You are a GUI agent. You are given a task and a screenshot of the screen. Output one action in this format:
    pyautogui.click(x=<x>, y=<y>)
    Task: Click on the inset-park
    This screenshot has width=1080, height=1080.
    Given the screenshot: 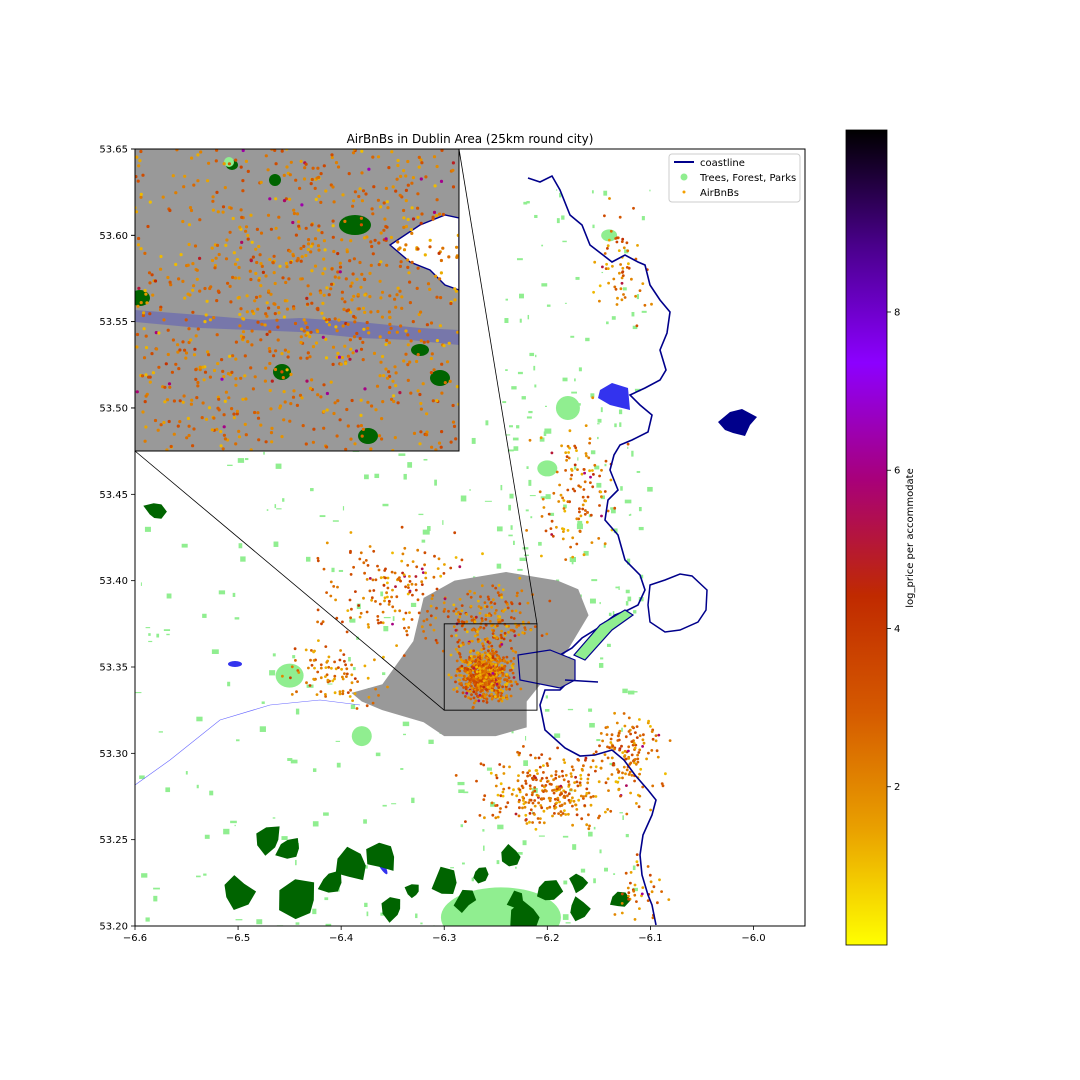 What is the action you would take?
    pyautogui.click(x=368, y=436)
    